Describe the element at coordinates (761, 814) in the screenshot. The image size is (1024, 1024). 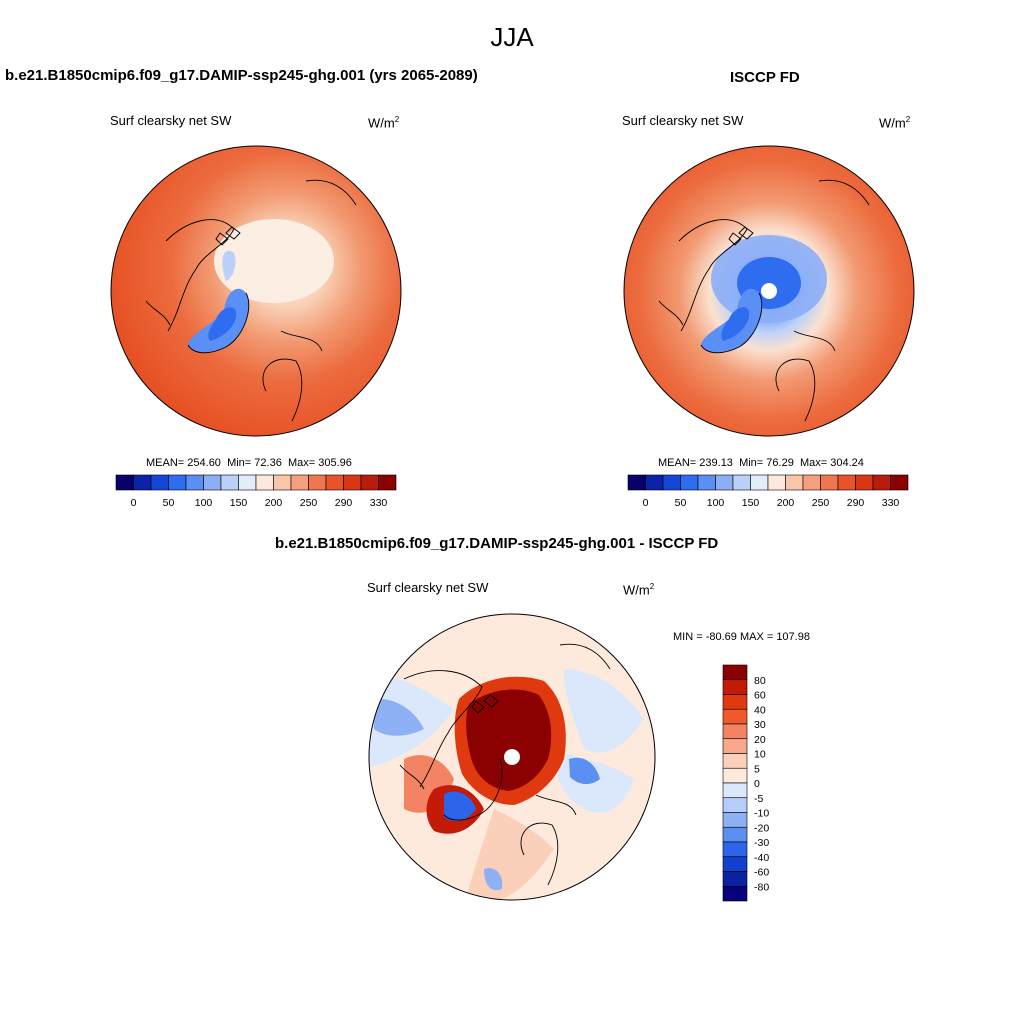
I see `diff-colorbar-label: -10` at that location.